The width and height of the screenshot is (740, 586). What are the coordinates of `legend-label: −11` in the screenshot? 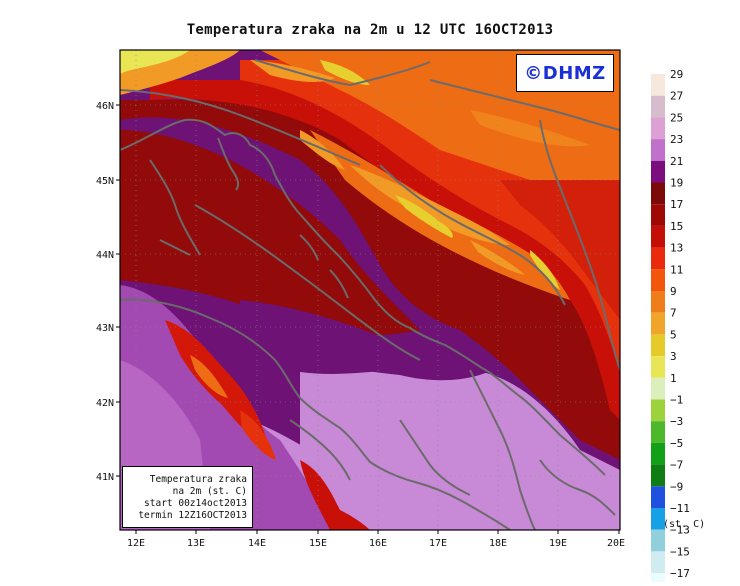 It's located at (680, 508).